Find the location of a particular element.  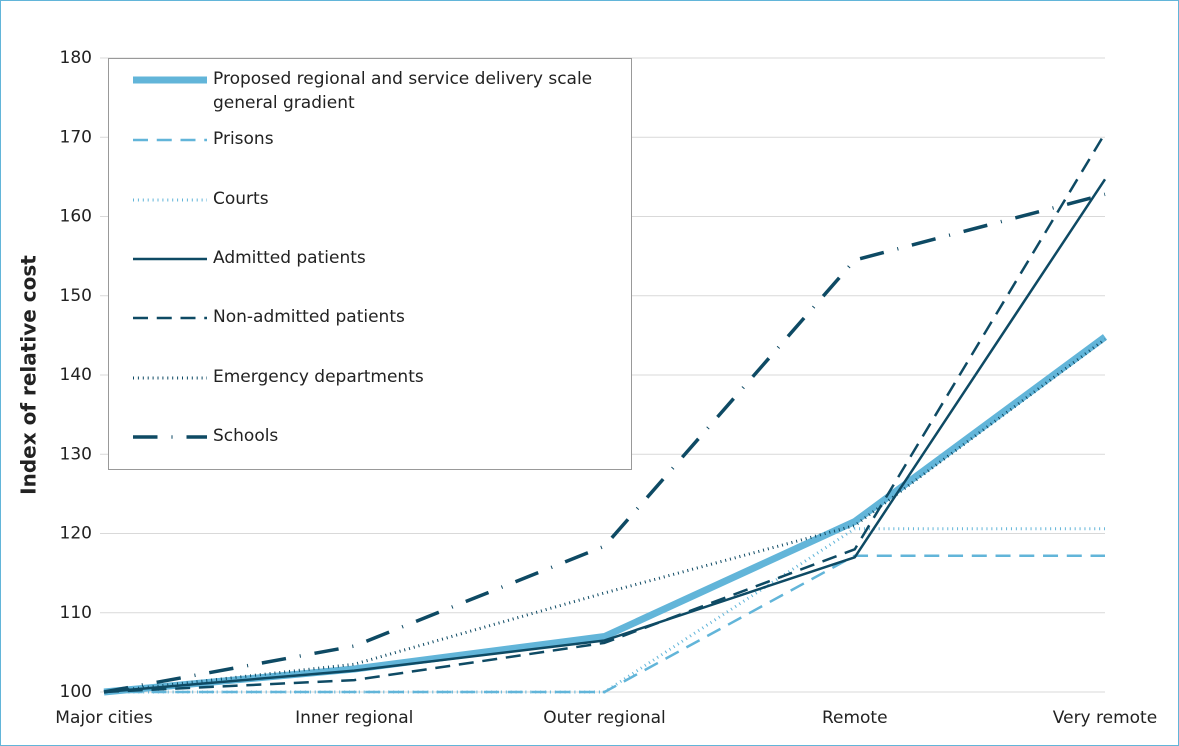

legend-entry: Non-admitted patients is located at coordinates (379, 317).